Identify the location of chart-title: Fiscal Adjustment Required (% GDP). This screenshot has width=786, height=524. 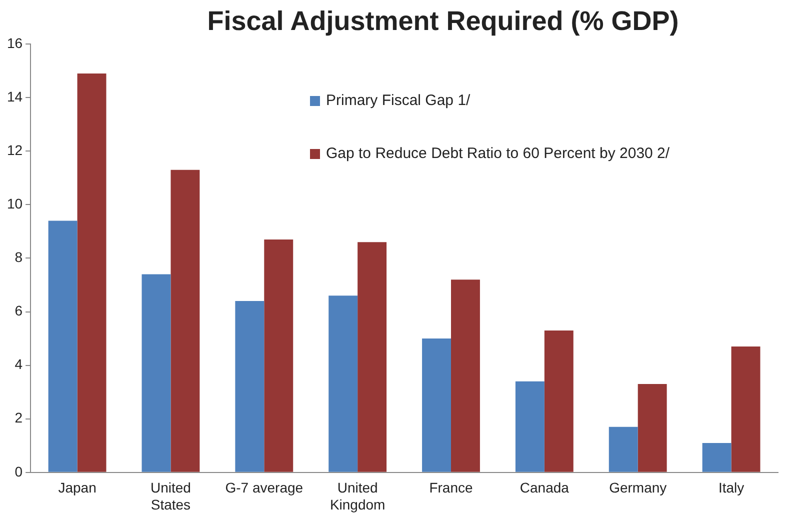
(443, 21).